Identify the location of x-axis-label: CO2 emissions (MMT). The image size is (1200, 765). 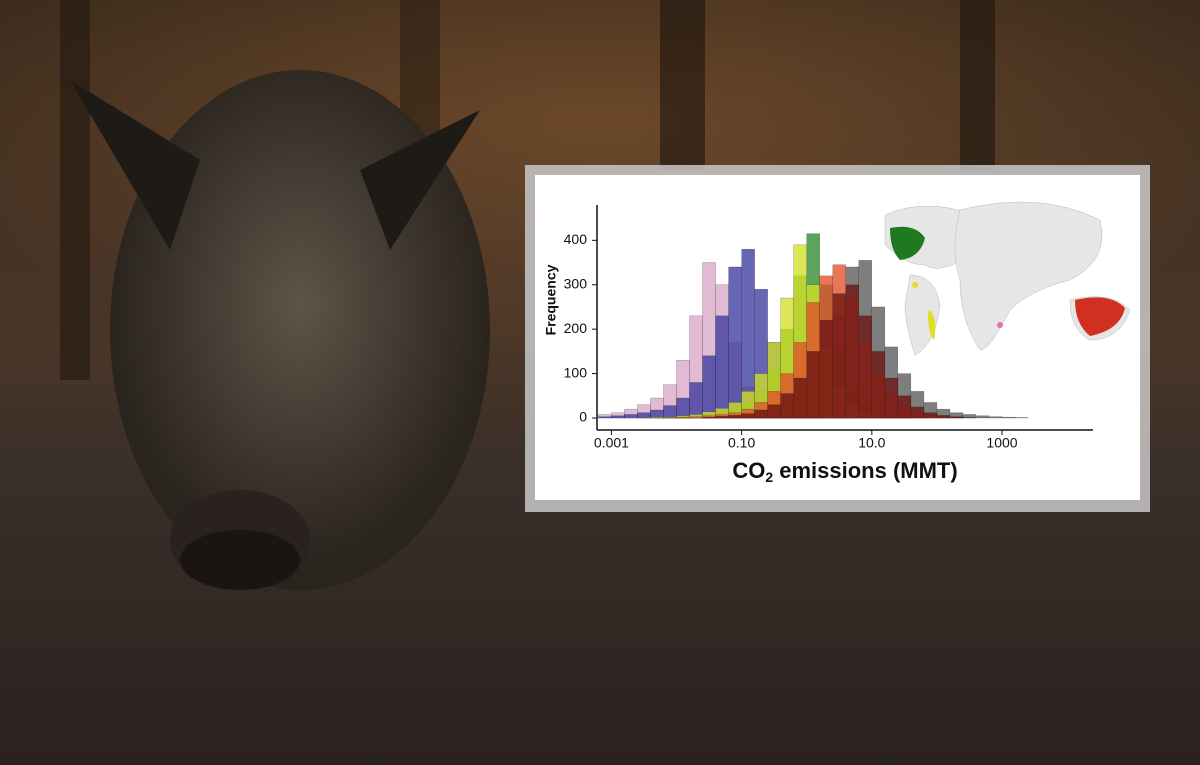
(844, 471).